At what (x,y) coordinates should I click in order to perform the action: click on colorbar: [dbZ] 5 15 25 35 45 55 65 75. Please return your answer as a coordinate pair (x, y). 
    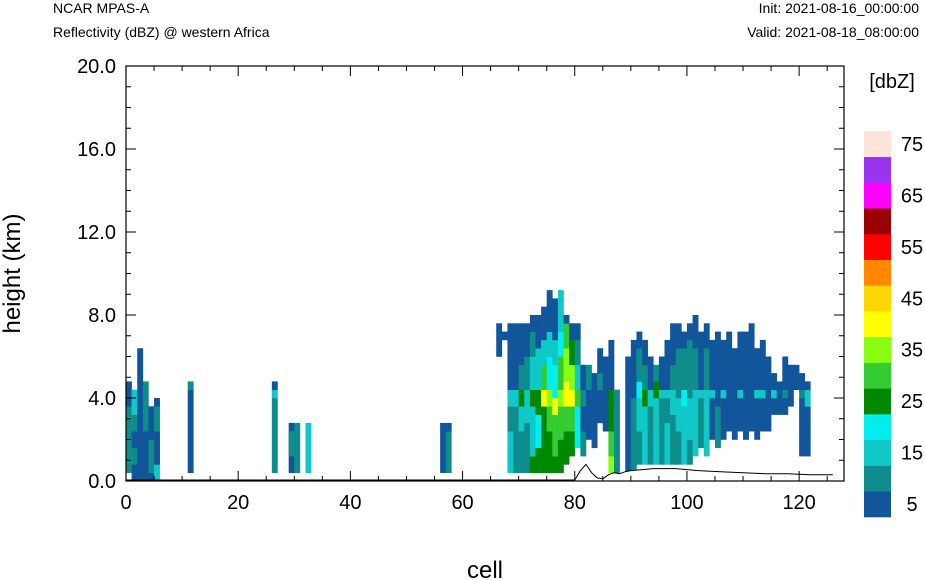
    Looking at the image, I should click on (893, 294).